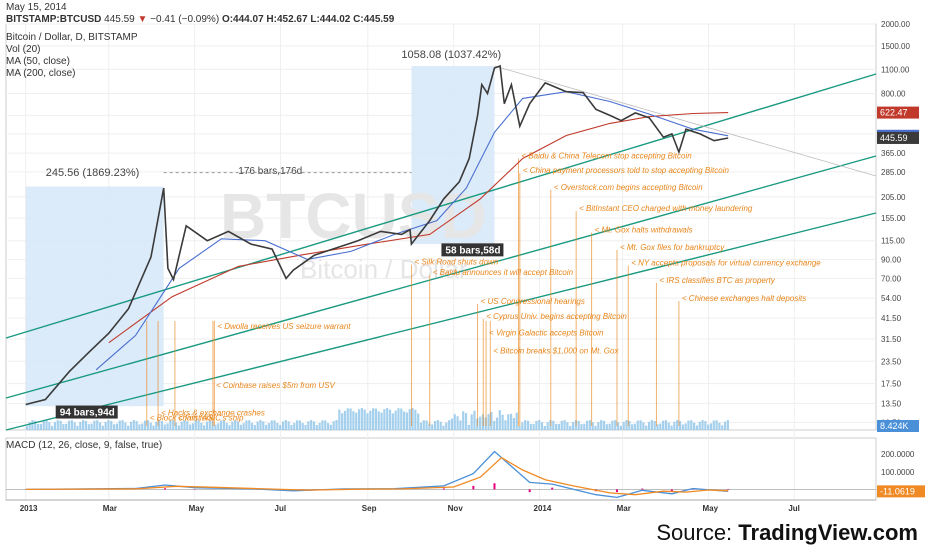 This screenshot has height=550, width=932. Describe the element at coordinates (29, 508) in the screenshot. I see `x-tick-label: 2013` at that location.